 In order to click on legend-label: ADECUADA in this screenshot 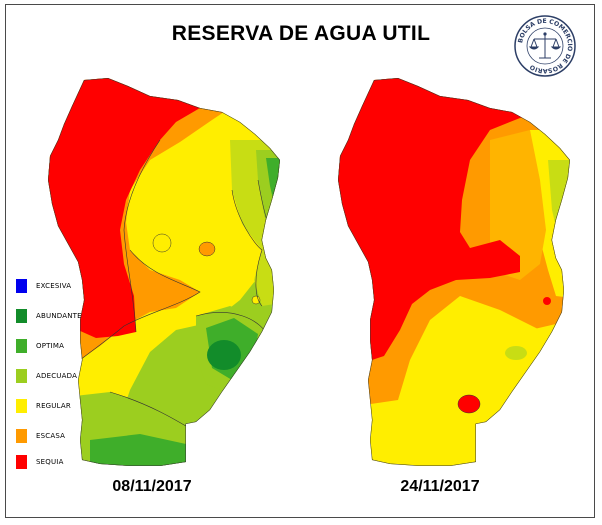, I will do `click(57, 376)`.